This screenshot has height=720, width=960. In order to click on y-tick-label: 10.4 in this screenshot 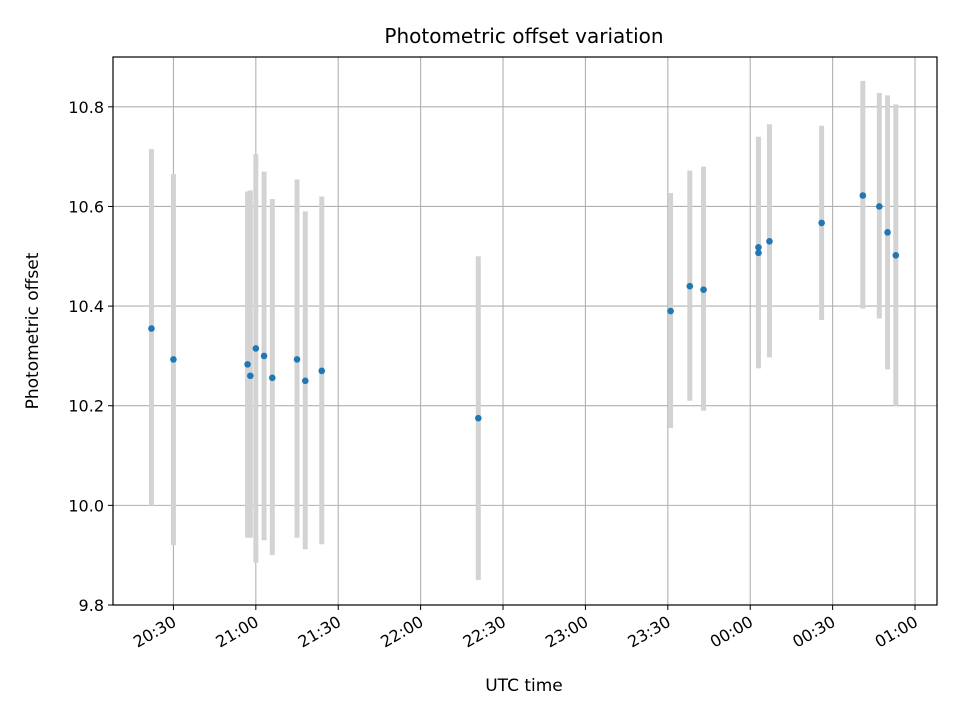, I will do `click(86, 306)`.